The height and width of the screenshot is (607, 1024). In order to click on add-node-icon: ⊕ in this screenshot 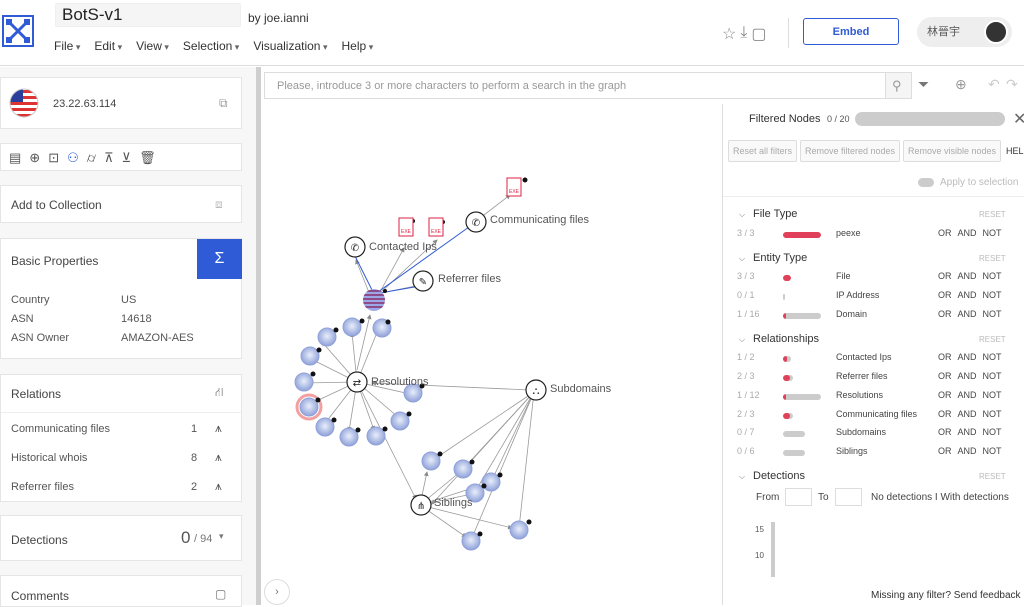, I will do `click(35, 157)`.